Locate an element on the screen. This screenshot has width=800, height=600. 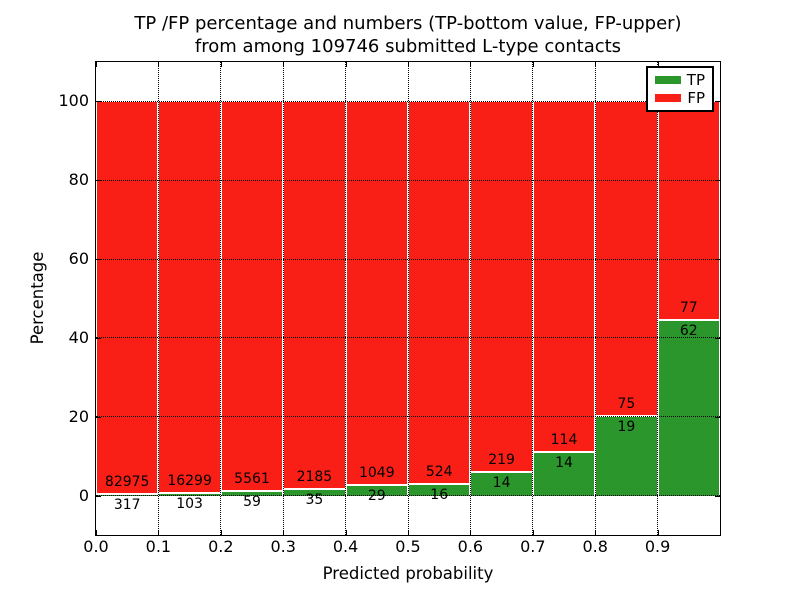
fp-count-label: 1049 is located at coordinates (376, 472).